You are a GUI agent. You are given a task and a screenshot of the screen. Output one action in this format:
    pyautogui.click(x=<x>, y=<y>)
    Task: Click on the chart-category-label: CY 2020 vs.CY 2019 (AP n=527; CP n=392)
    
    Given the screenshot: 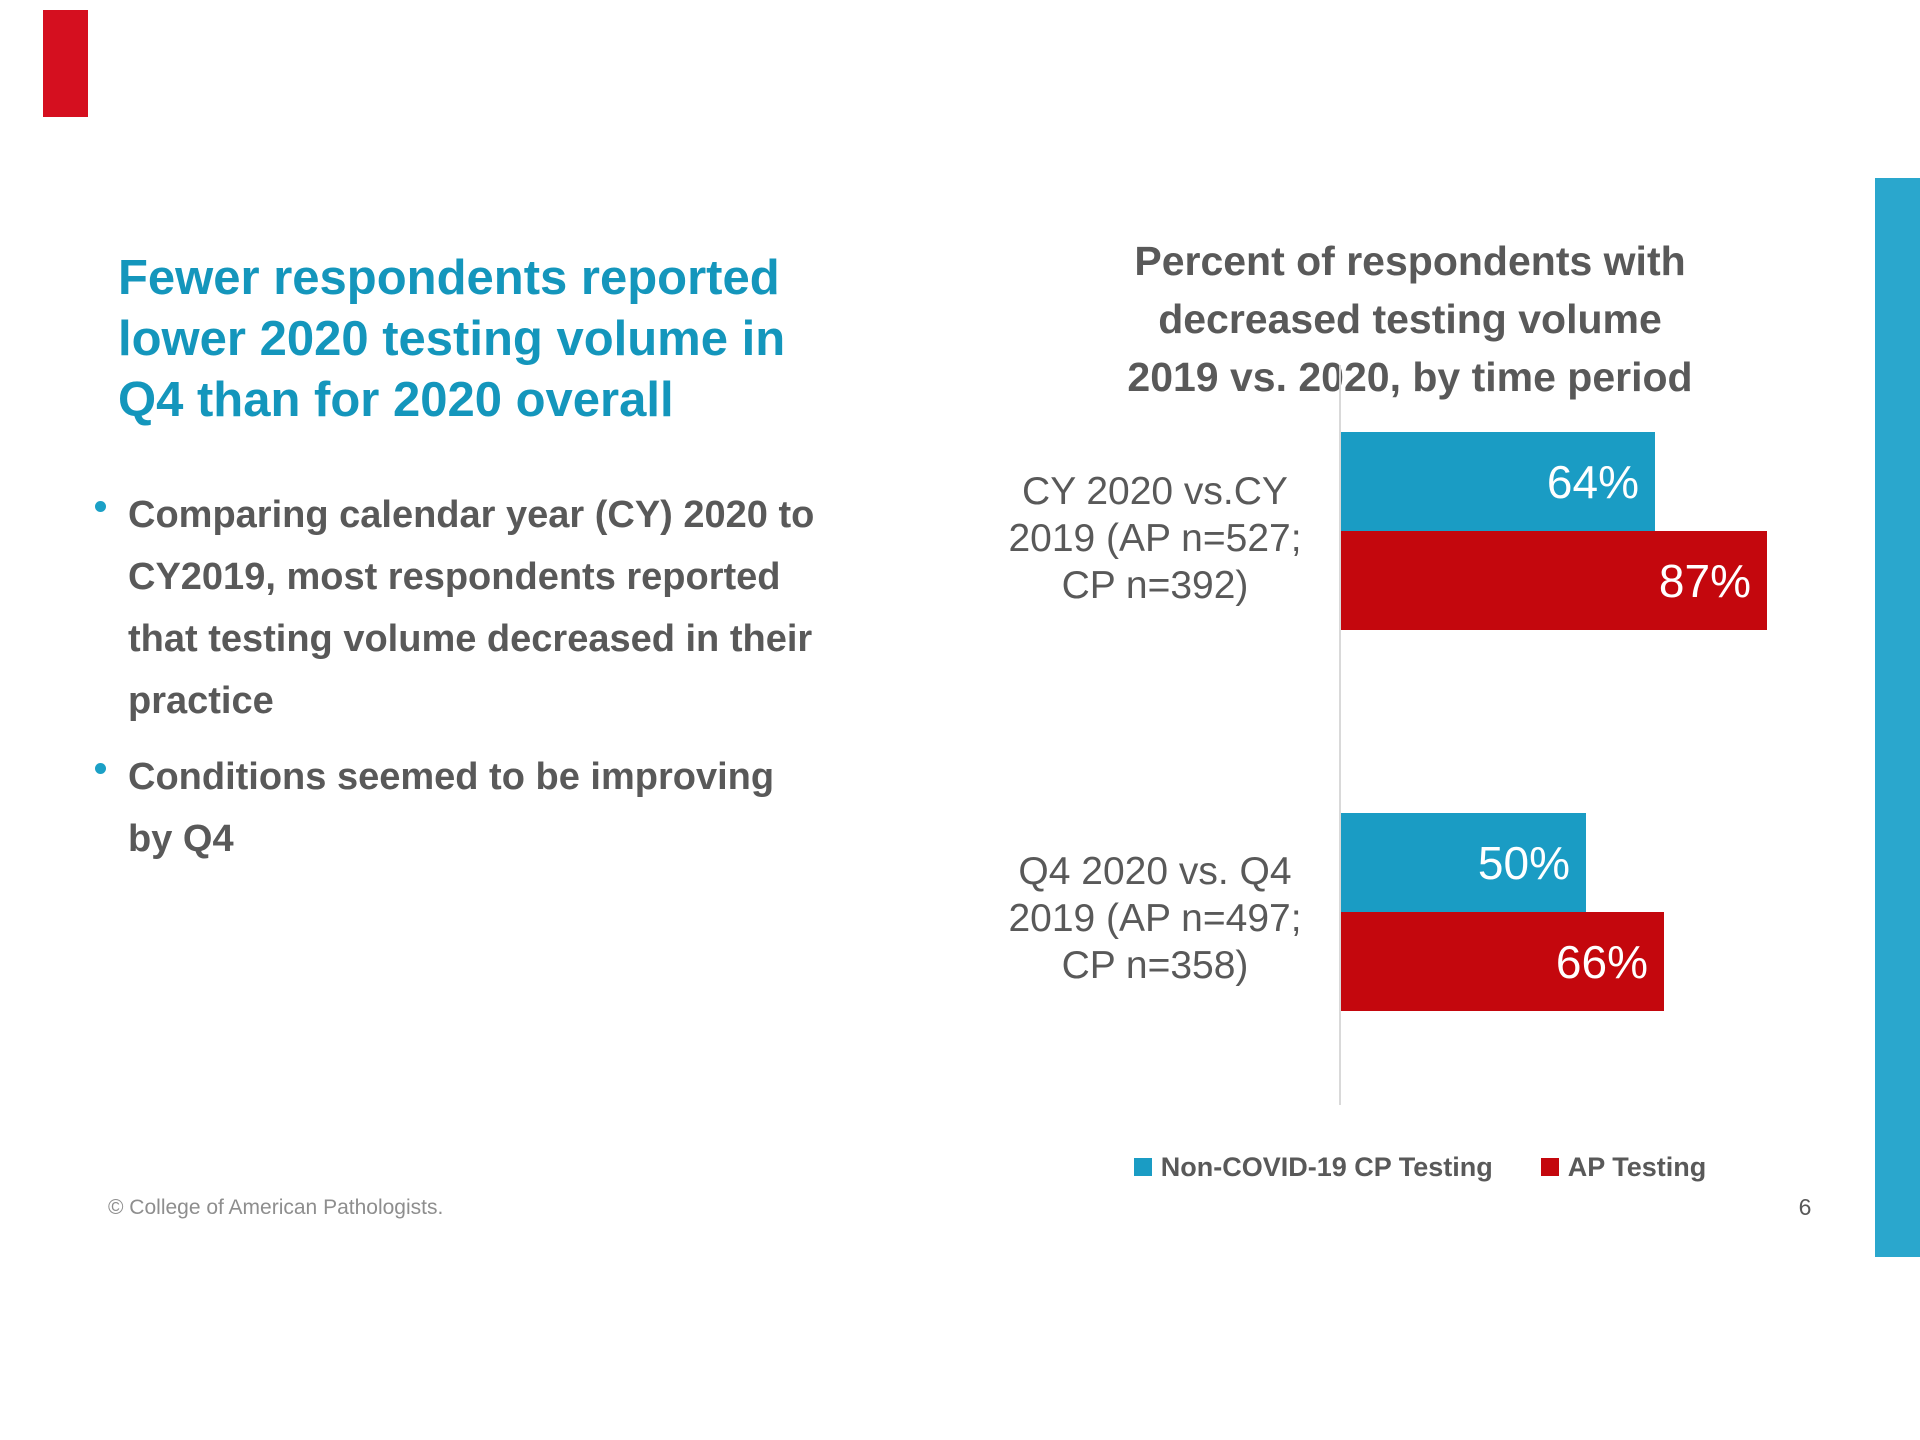 What is the action you would take?
    pyautogui.click(x=1155, y=538)
    